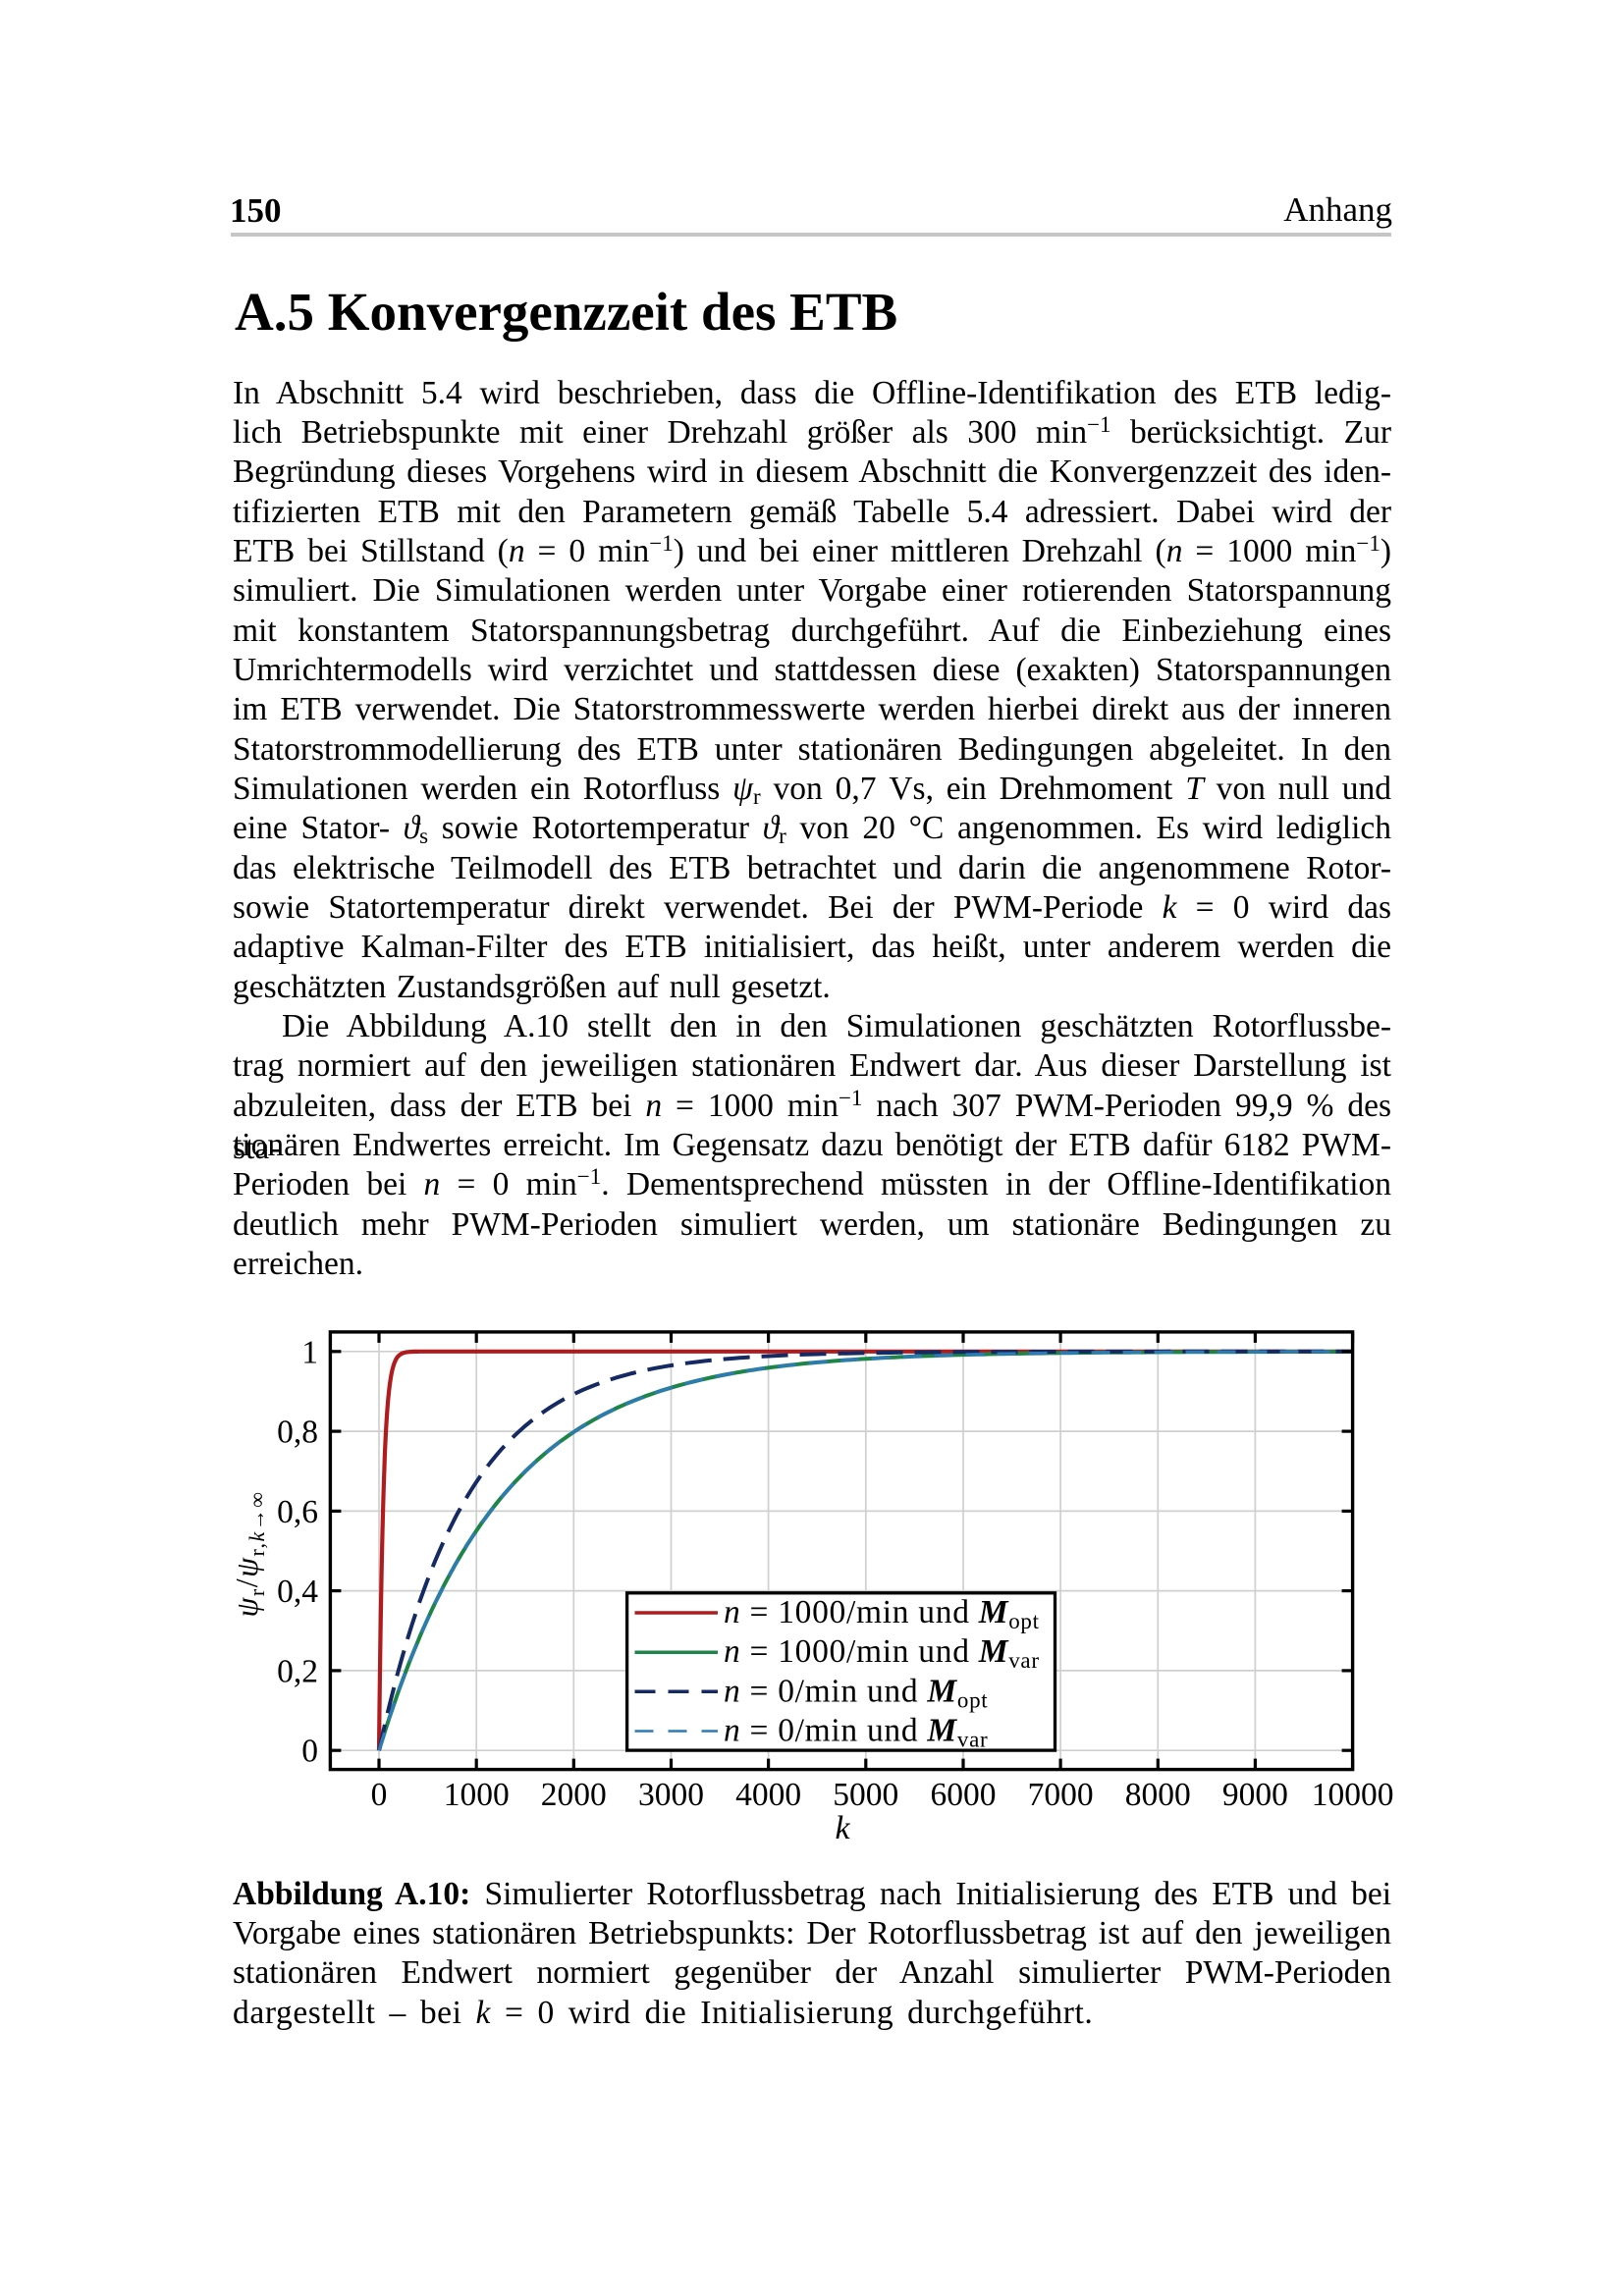  What do you see at coordinates (856, 1732) in the screenshot?
I see `svg-text: n = 0/min und Mvar` at bounding box center [856, 1732].